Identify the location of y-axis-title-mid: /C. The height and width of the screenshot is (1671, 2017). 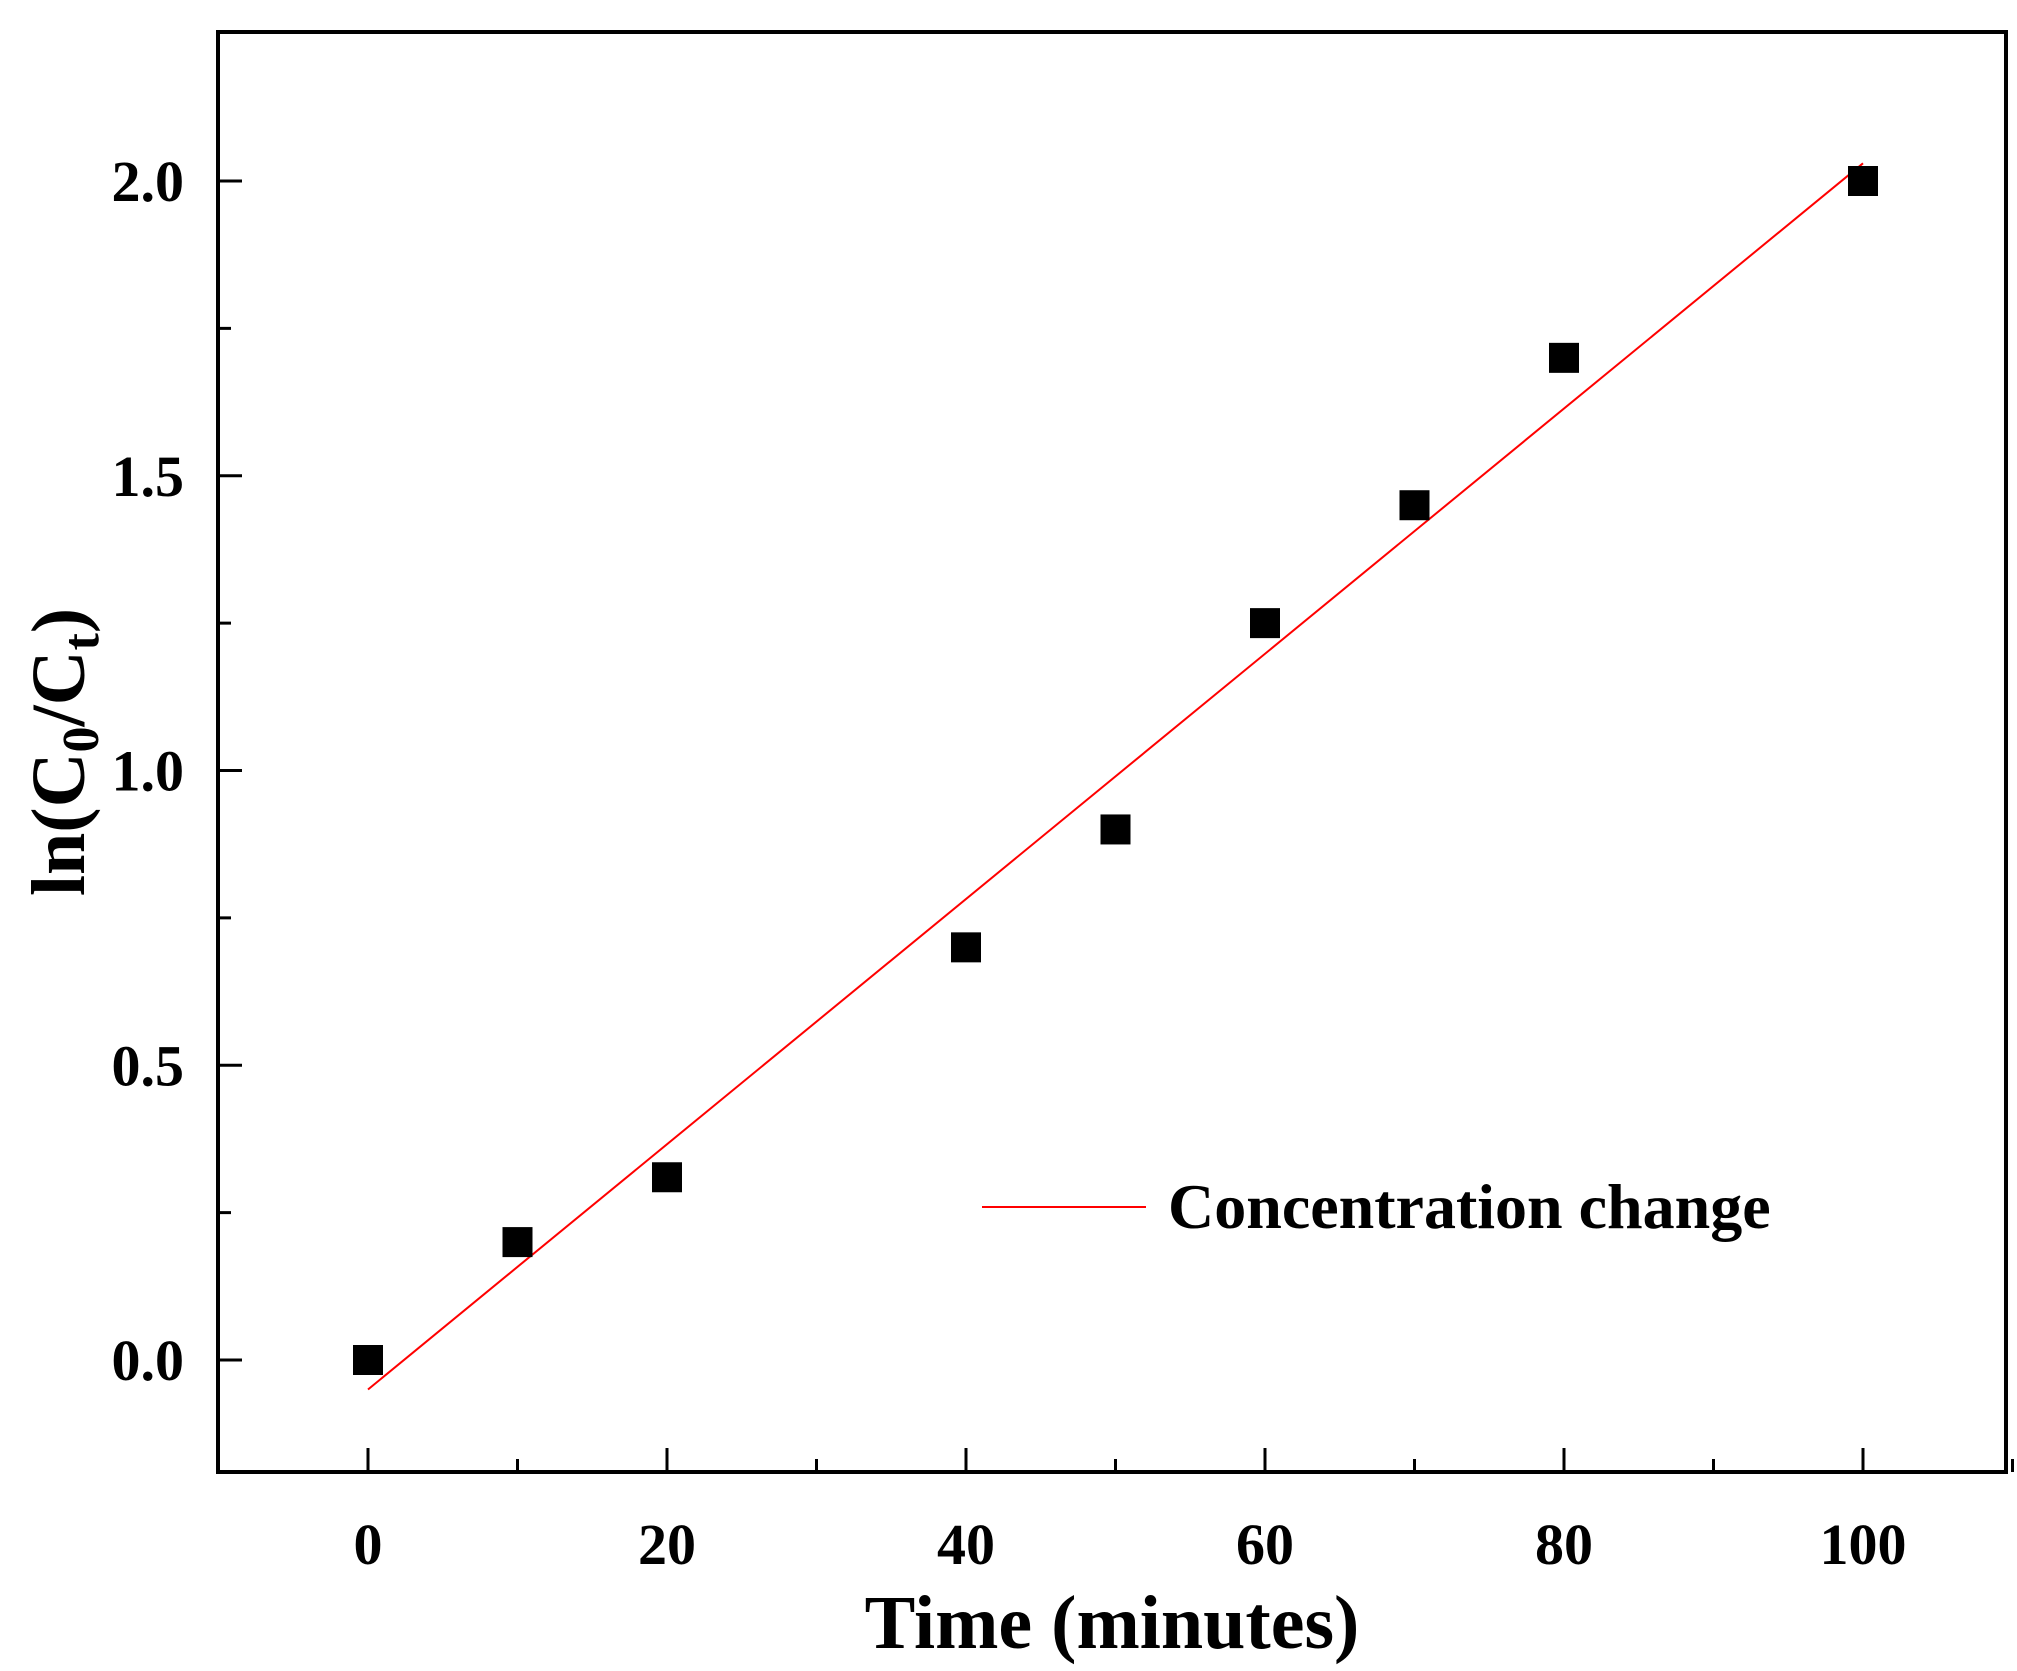
(59, 689).